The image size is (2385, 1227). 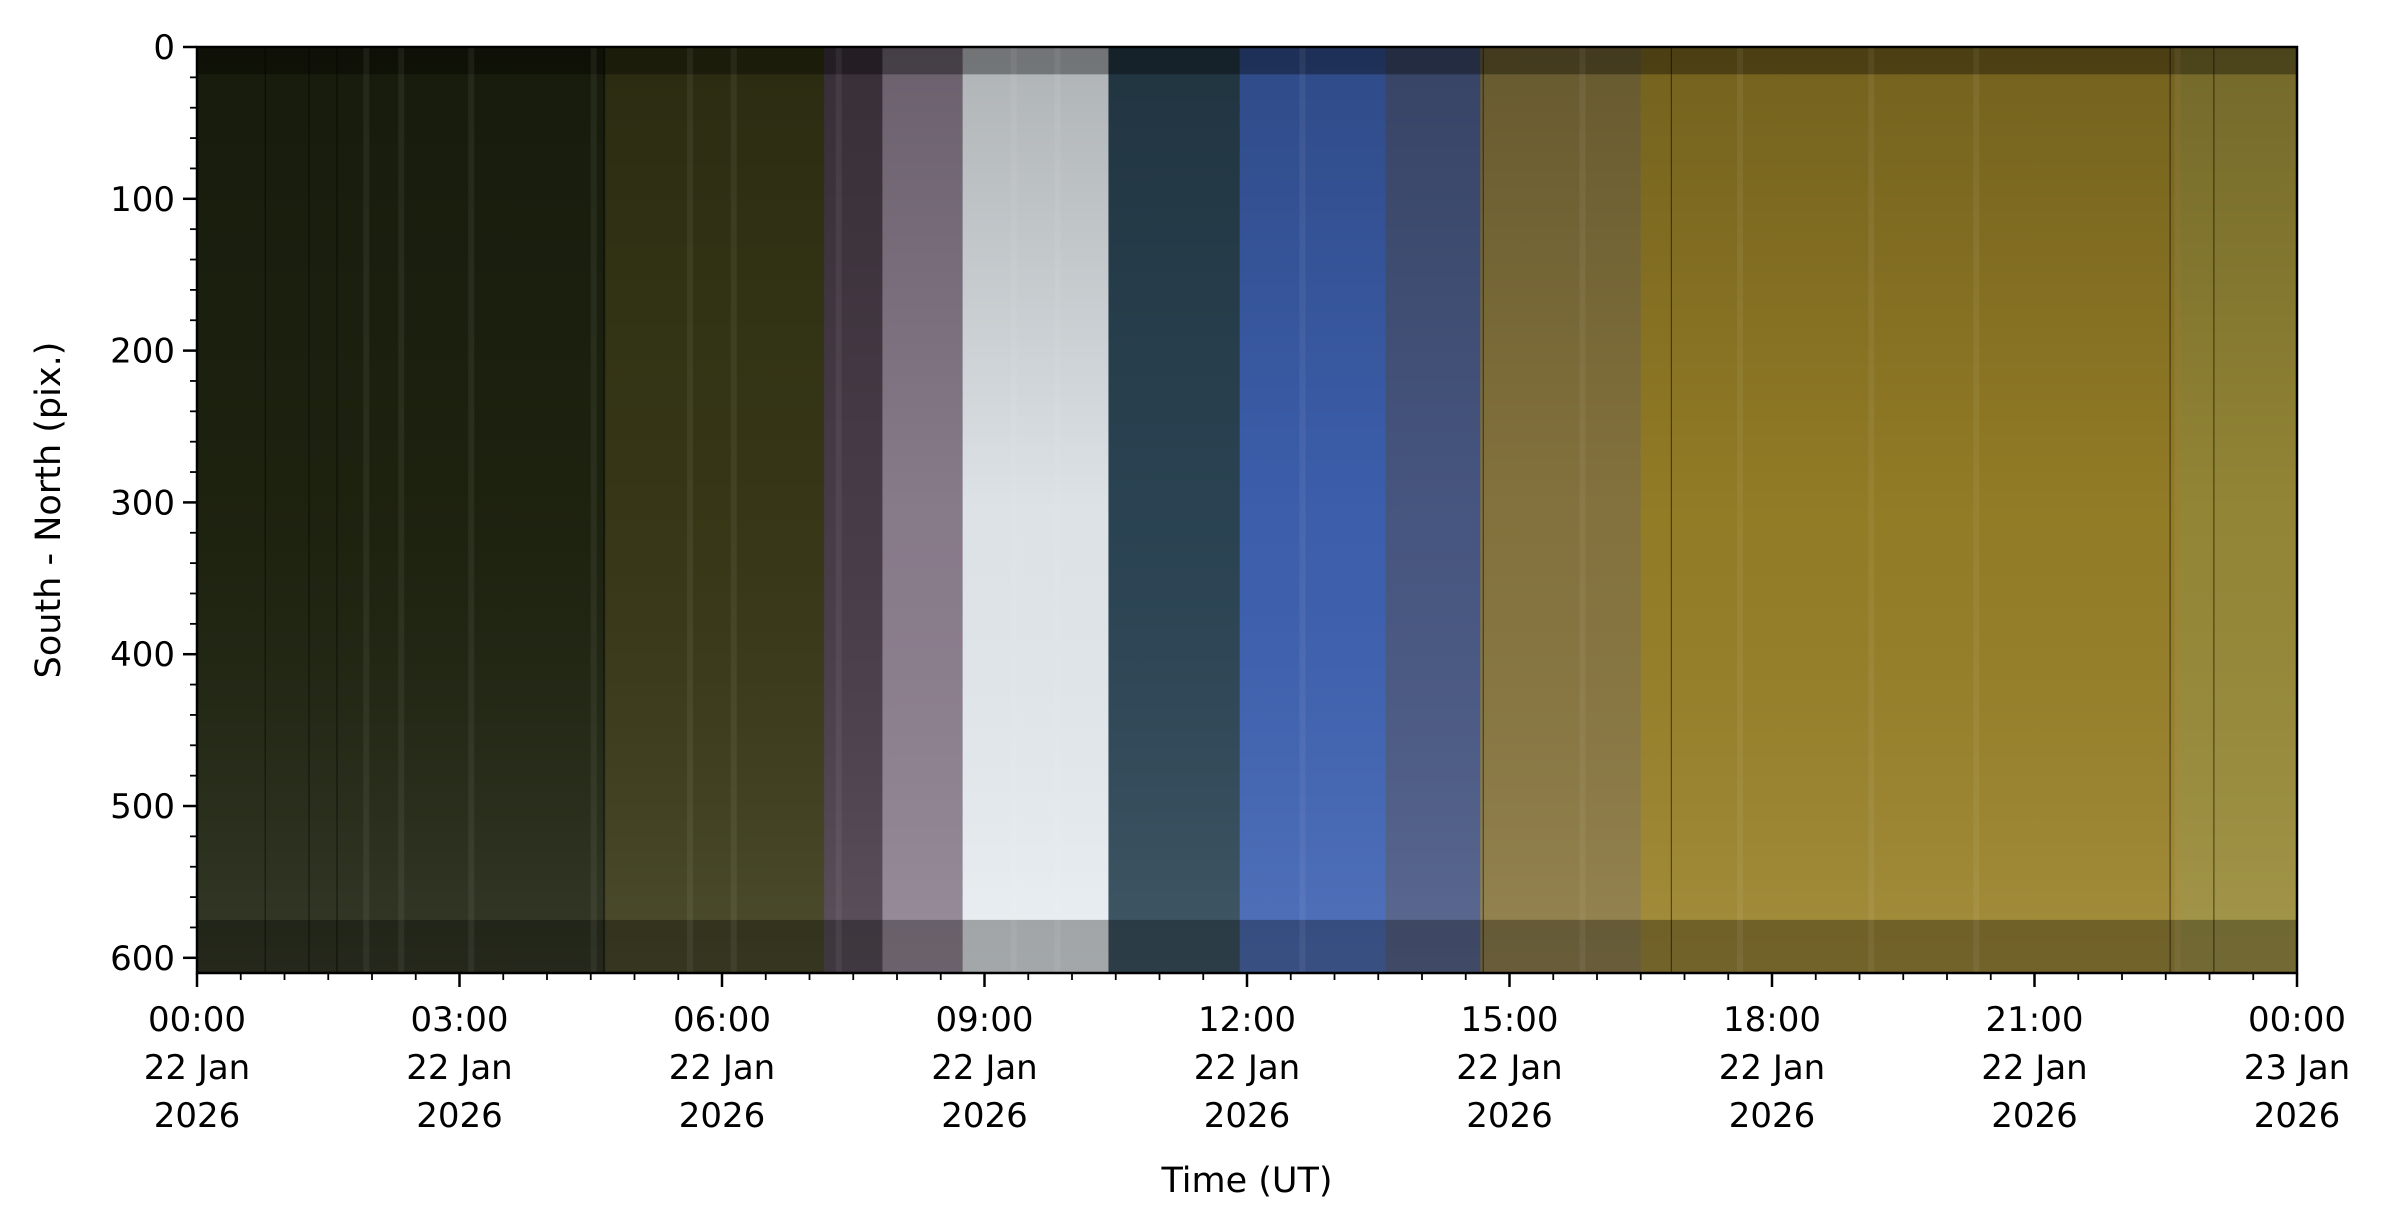 What do you see at coordinates (2035, 1020) in the screenshot?
I see `x-tick-label-7-time: 21:00` at bounding box center [2035, 1020].